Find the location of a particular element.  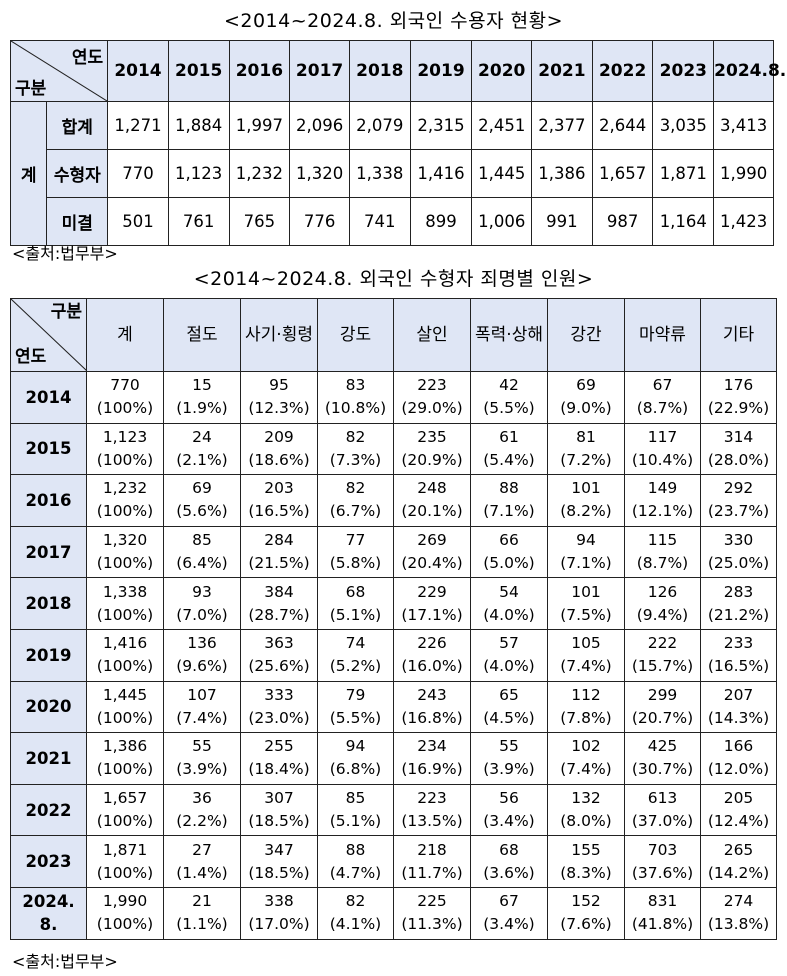

table-cell: 1,320 (100%) is located at coordinates (125, 552).